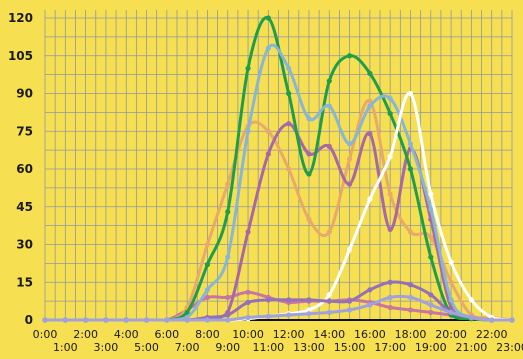 This screenshot has width=523, height=359. Describe the element at coordinates (492, 334) in the screenshot. I see `x-tick-label: 22:00` at that location.